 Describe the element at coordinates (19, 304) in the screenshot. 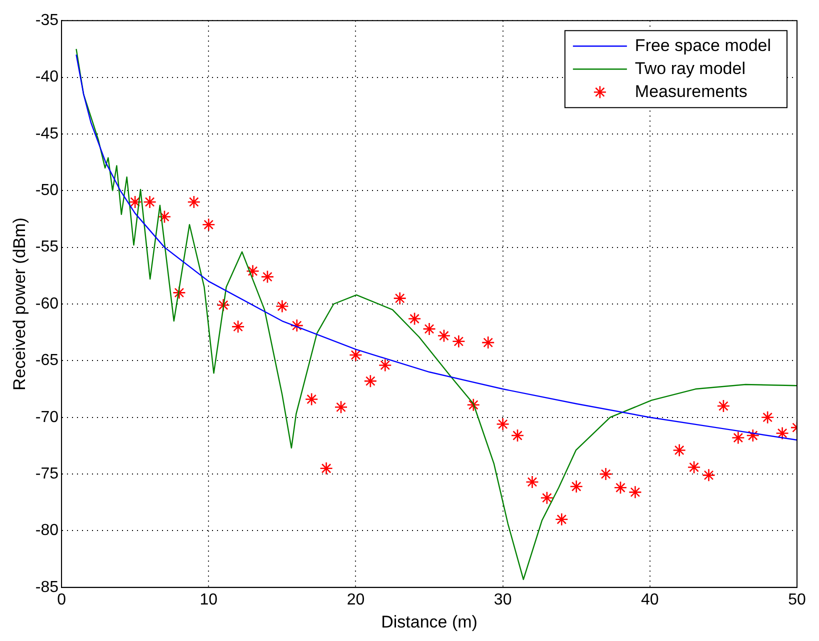

I see `y-axis-title: Received power (dBm)` at that location.